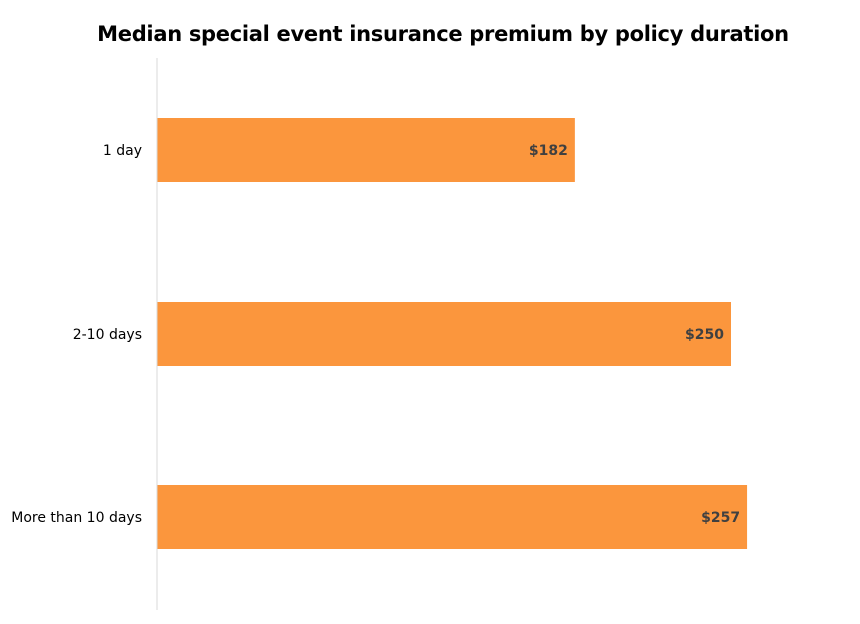 Image resolution: width=860 pixels, height=624 pixels. What do you see at coordinates (704, 335) in the screenshot?
I see `data-label: $250` at bounding box center [704, 335].